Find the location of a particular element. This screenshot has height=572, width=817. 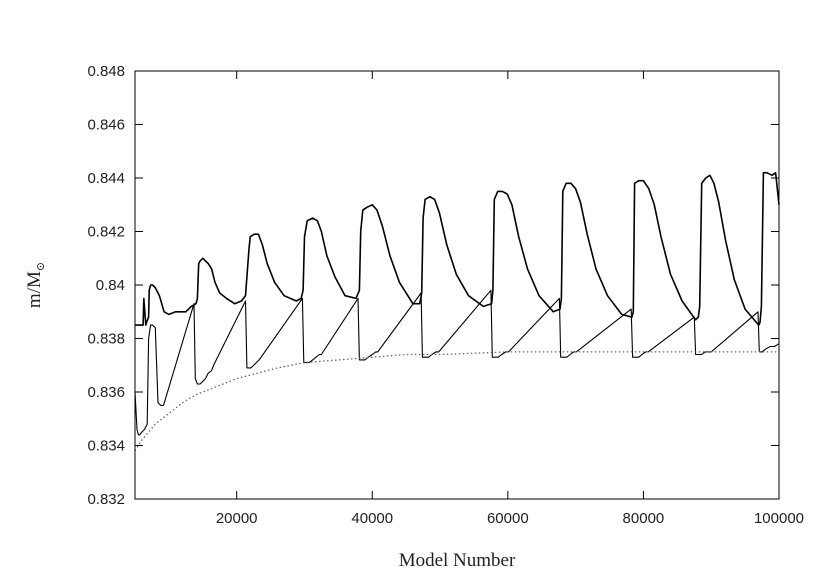

x-axis-title: Model Number is located at coordinates (457, 560).